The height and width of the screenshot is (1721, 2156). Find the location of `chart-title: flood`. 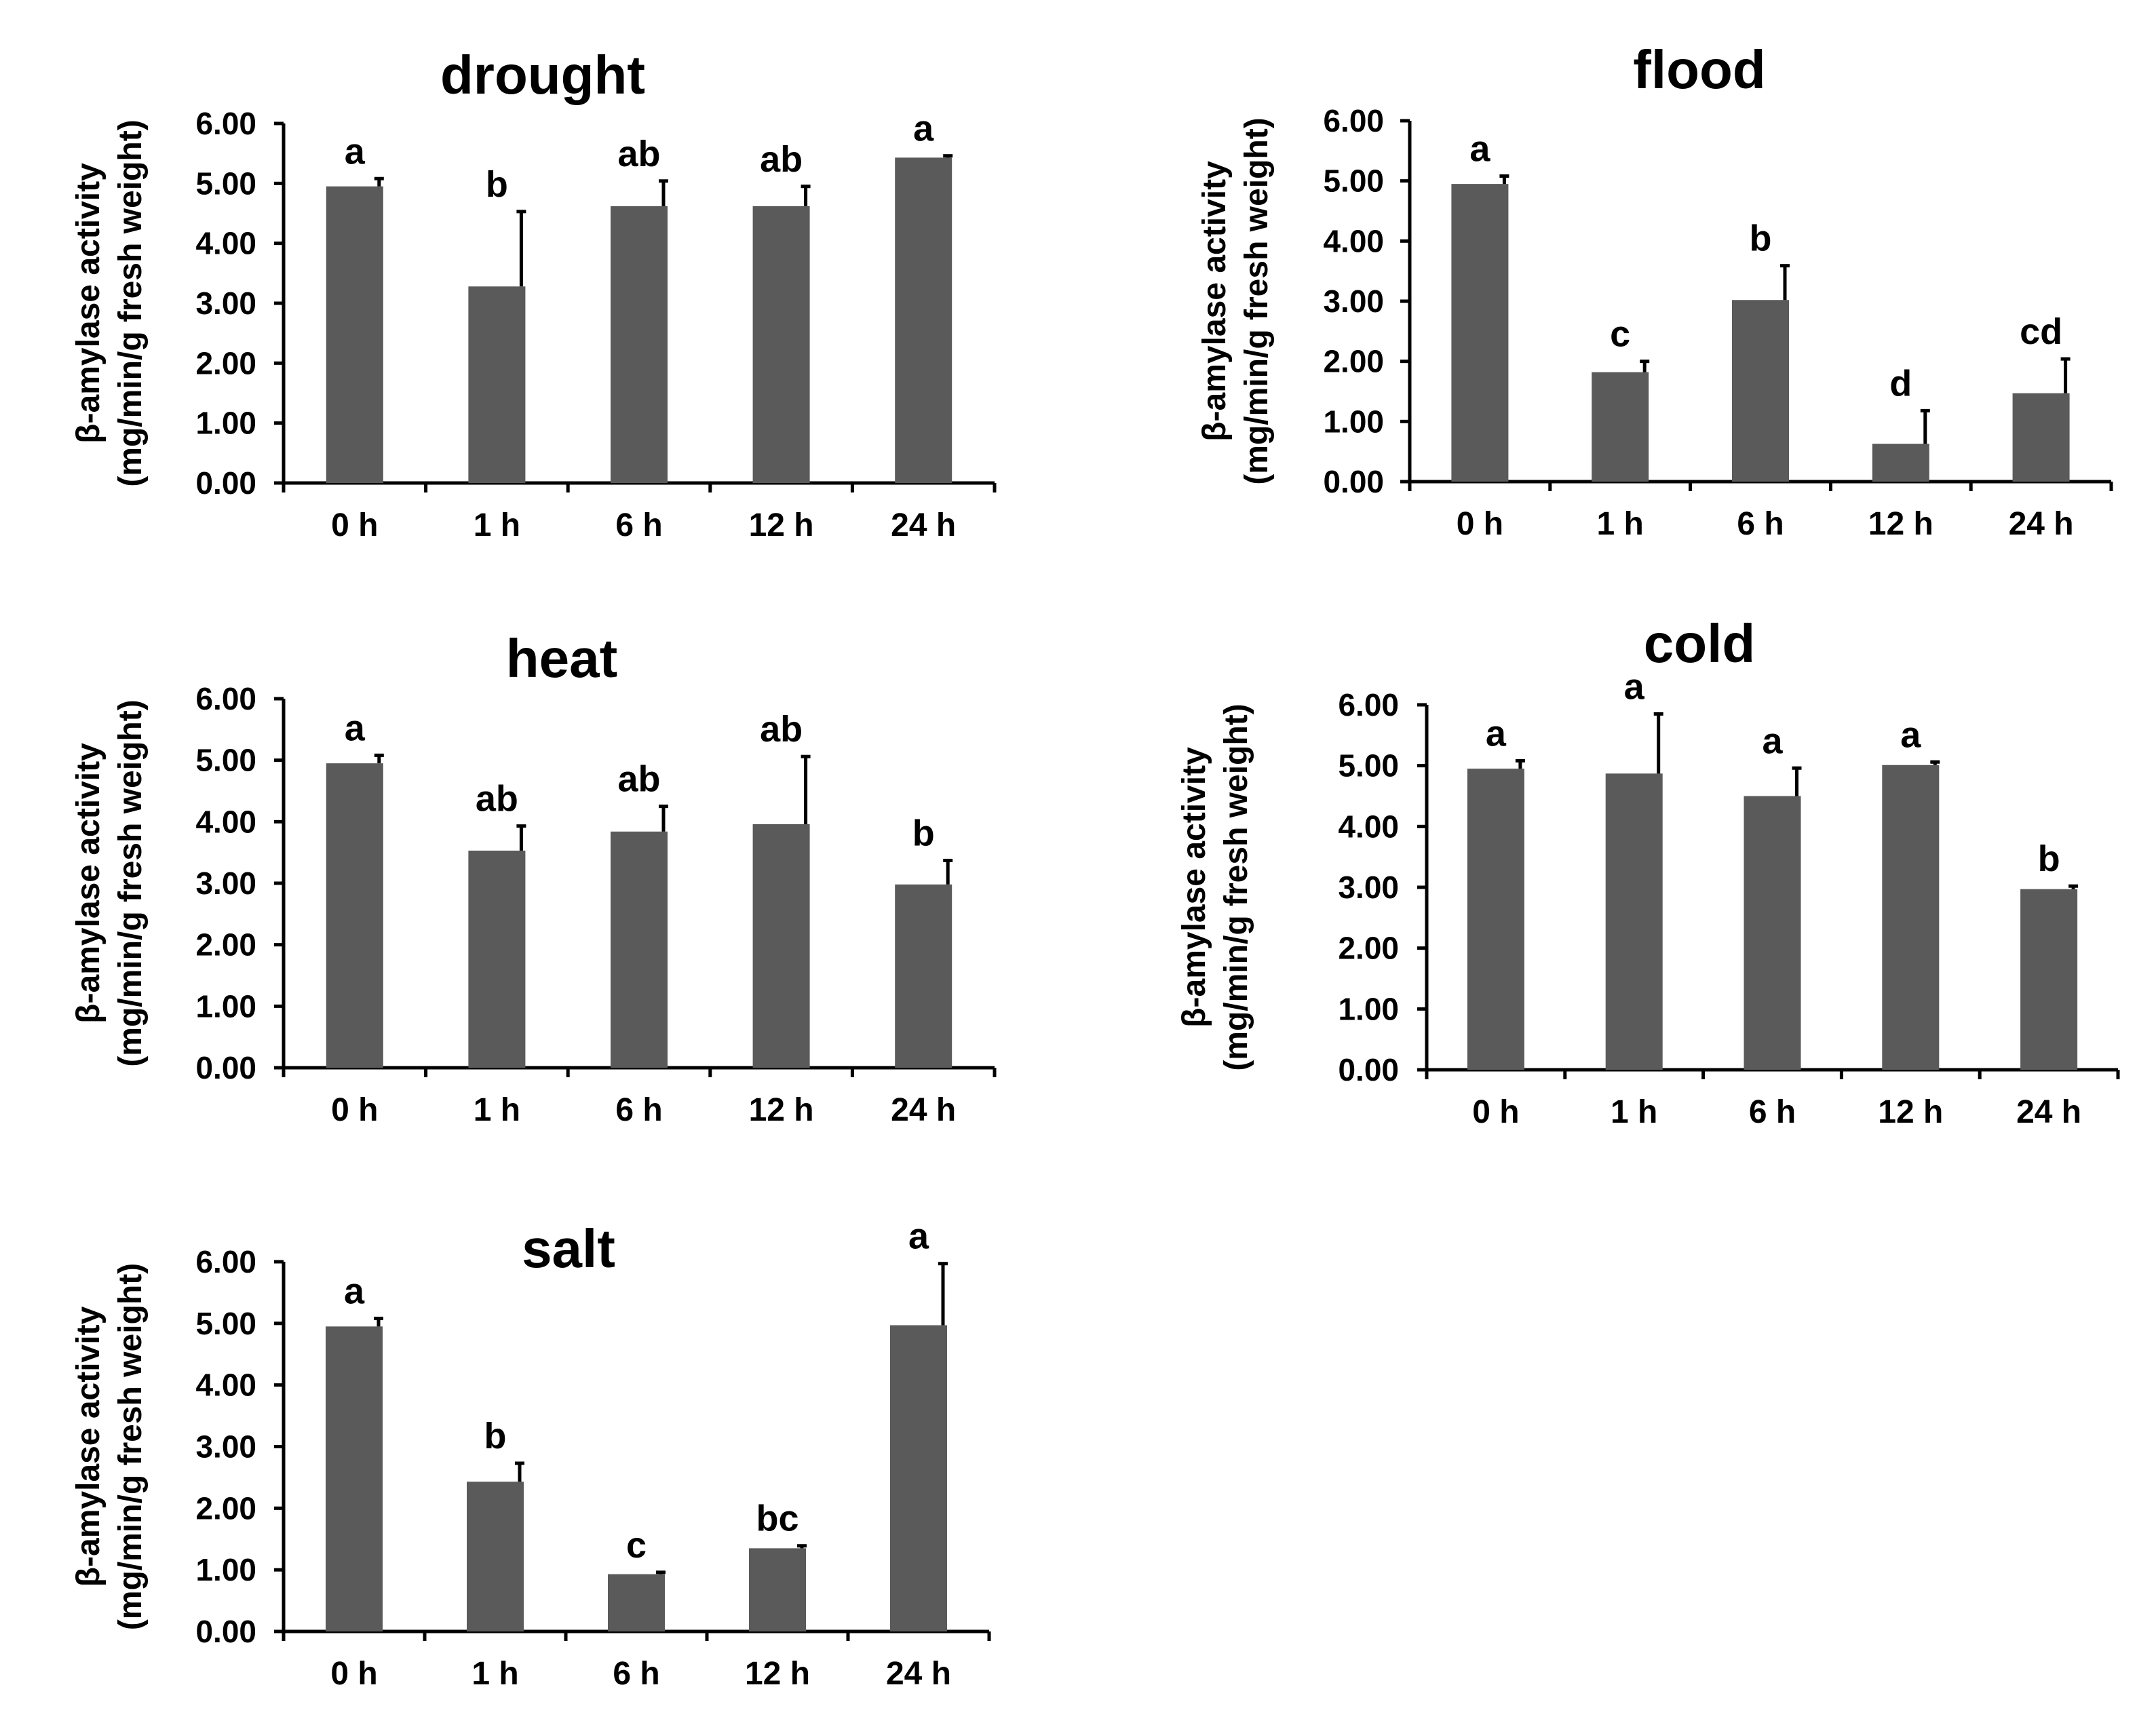

chart-title: flood is located at coordinates (1699, 69).